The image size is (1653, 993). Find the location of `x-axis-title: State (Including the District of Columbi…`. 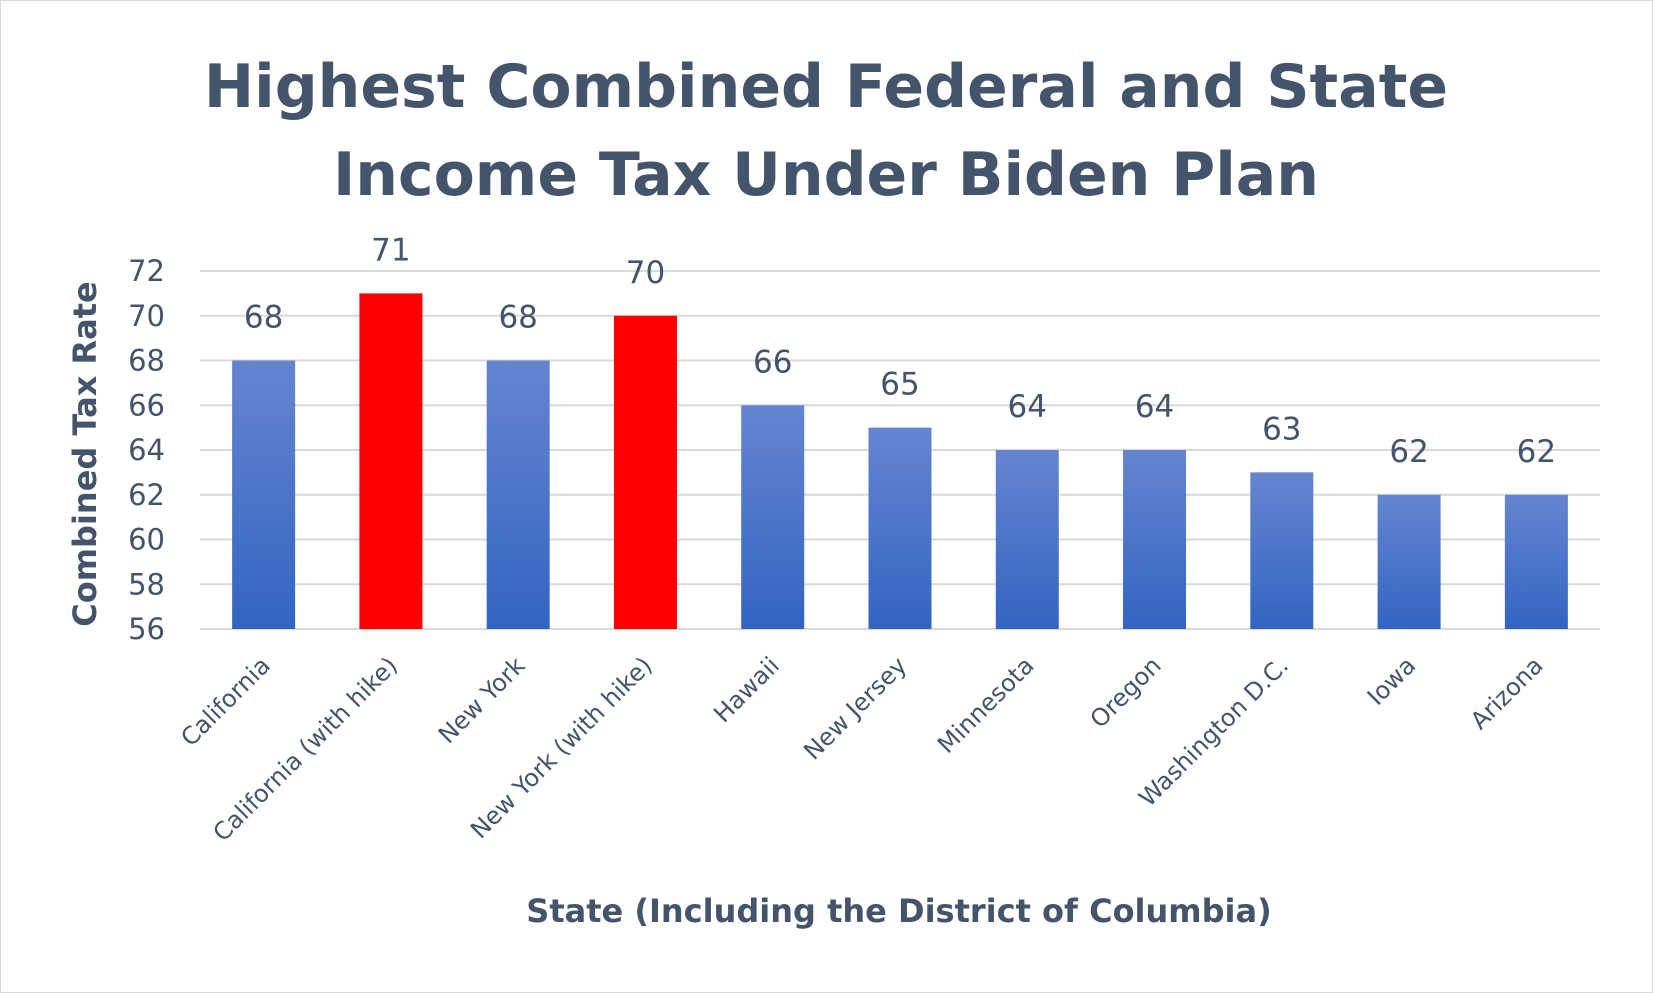

x-axis-title: State (Including the District of Columbi… is located at coordinates (898, 911).